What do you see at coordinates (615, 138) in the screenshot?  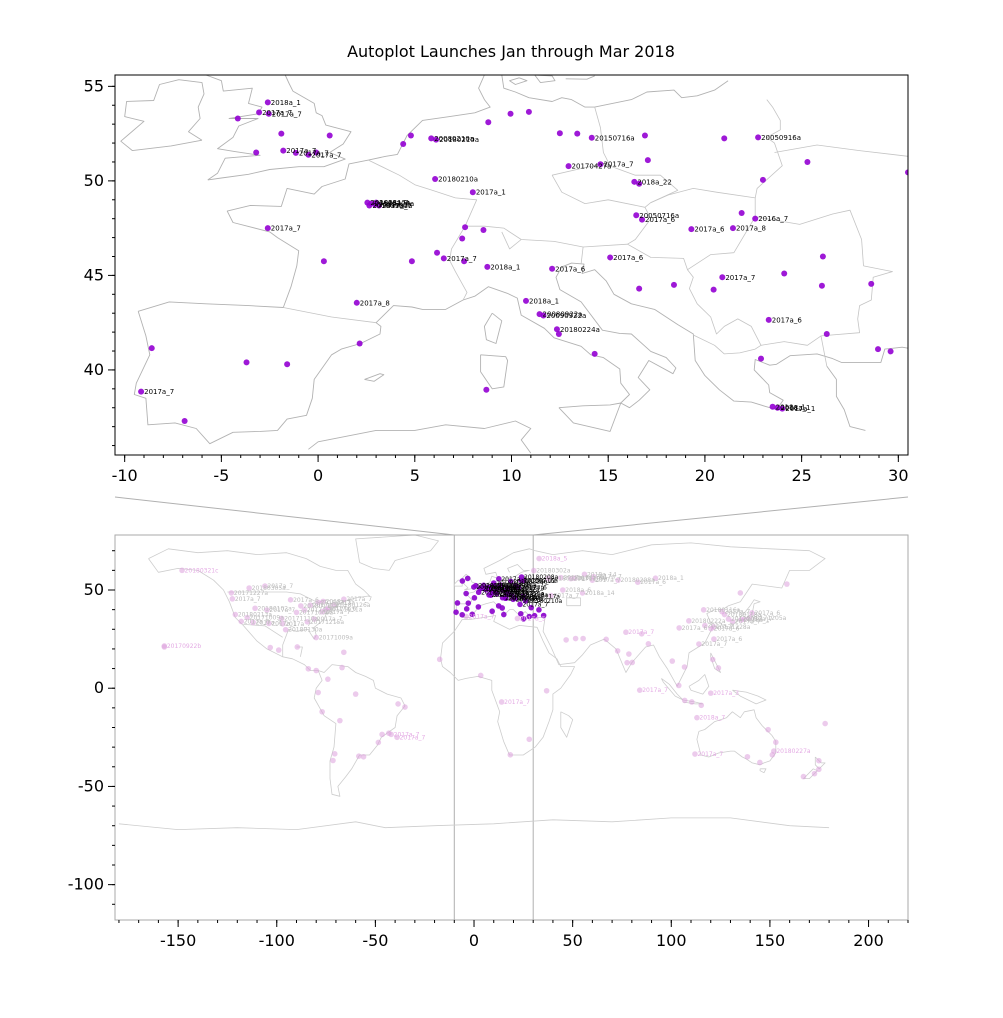 I see `point-label: 20150716a` at bounding box center [615, 138].